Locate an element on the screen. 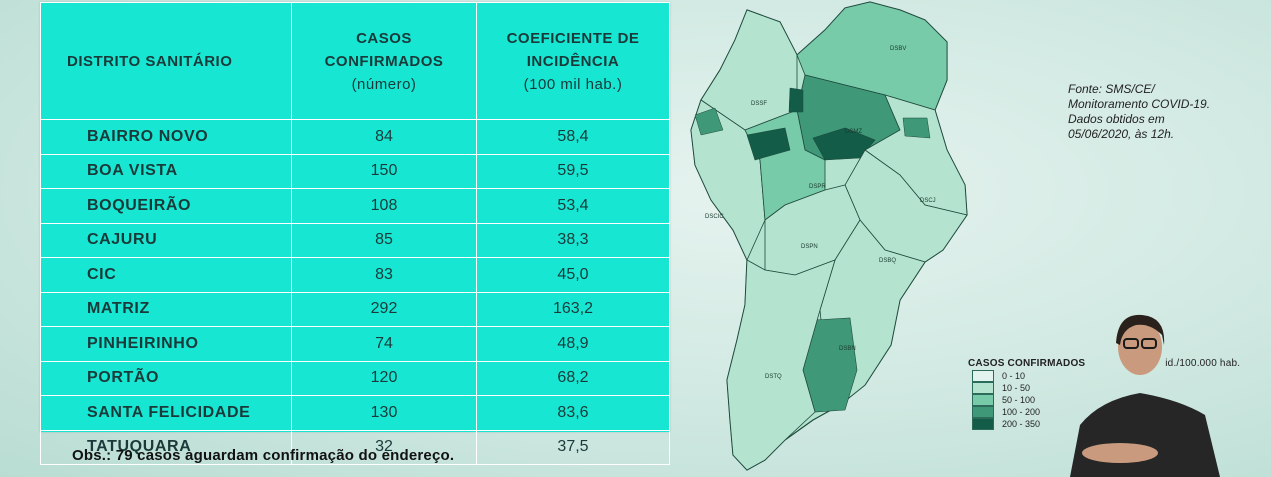 The image size is (1271, 477). district-name: BOQUEIRÃO is located at coordinates (166, 206).